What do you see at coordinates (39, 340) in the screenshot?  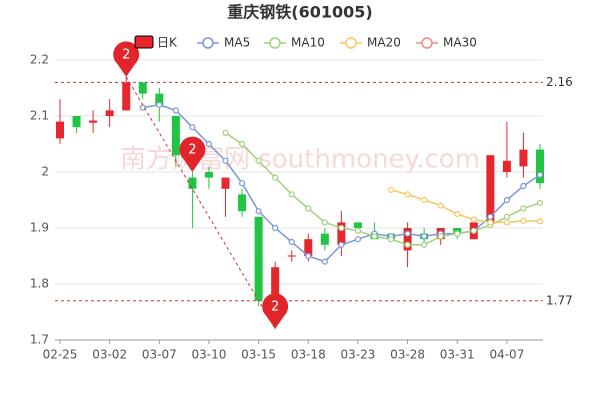 I see `y-tick-label: 1.7` at bounding box center [39, 340].